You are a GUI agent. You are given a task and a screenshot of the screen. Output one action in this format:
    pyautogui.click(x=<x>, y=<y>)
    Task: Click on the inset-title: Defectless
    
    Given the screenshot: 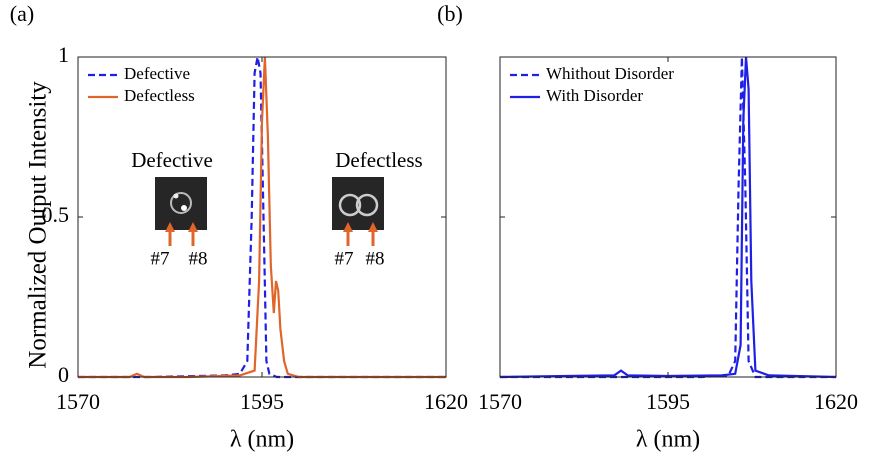 What is the action you would take?
    pyautogui.click(x=378, y=160)
    